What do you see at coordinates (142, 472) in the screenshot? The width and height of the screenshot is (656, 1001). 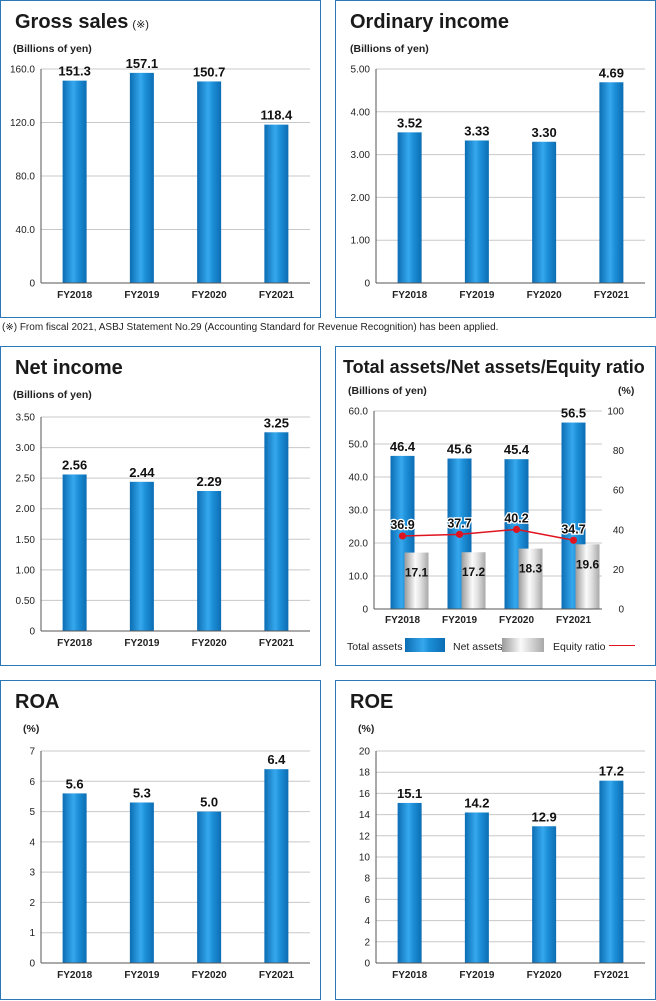 I see `data-label: 2.44` at bounding box center [142, 472].